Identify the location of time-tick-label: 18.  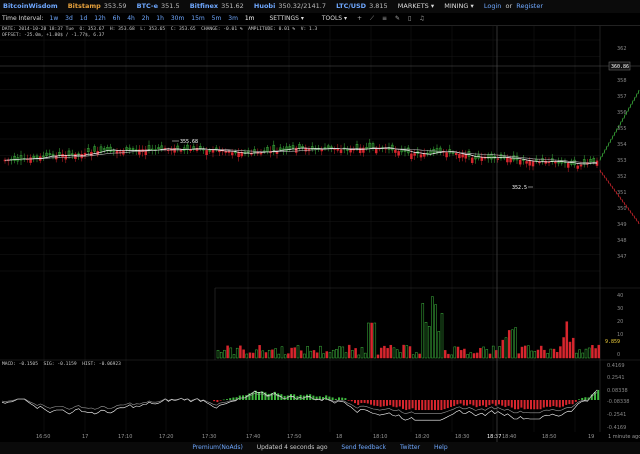
(339, 437).